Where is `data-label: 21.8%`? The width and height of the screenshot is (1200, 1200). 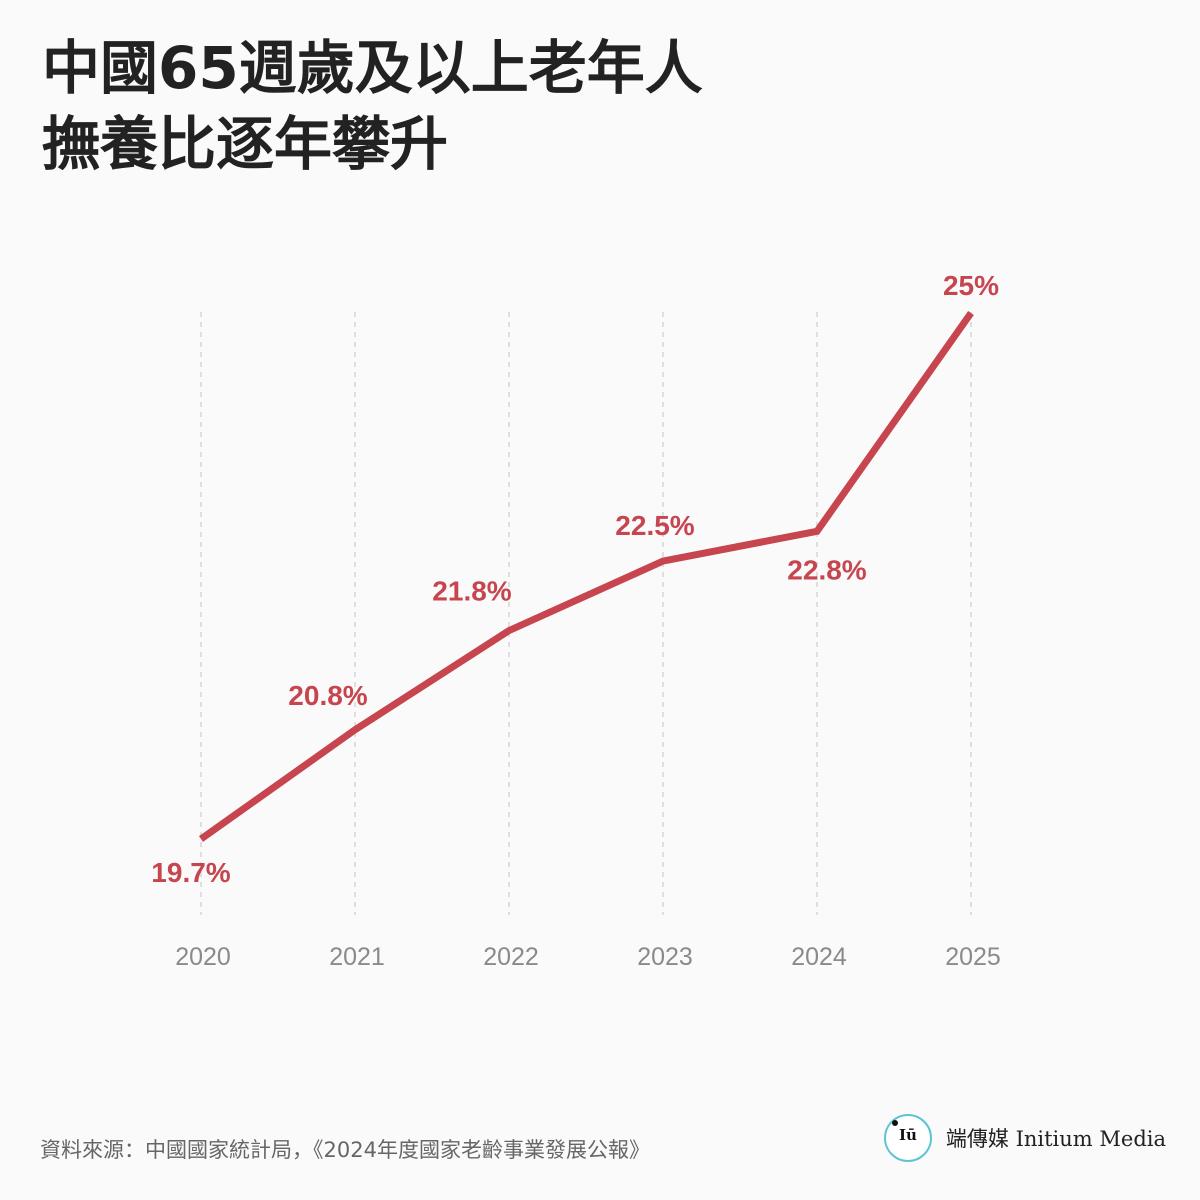
data-label: 21.8% is located at coordinates (471, 591).